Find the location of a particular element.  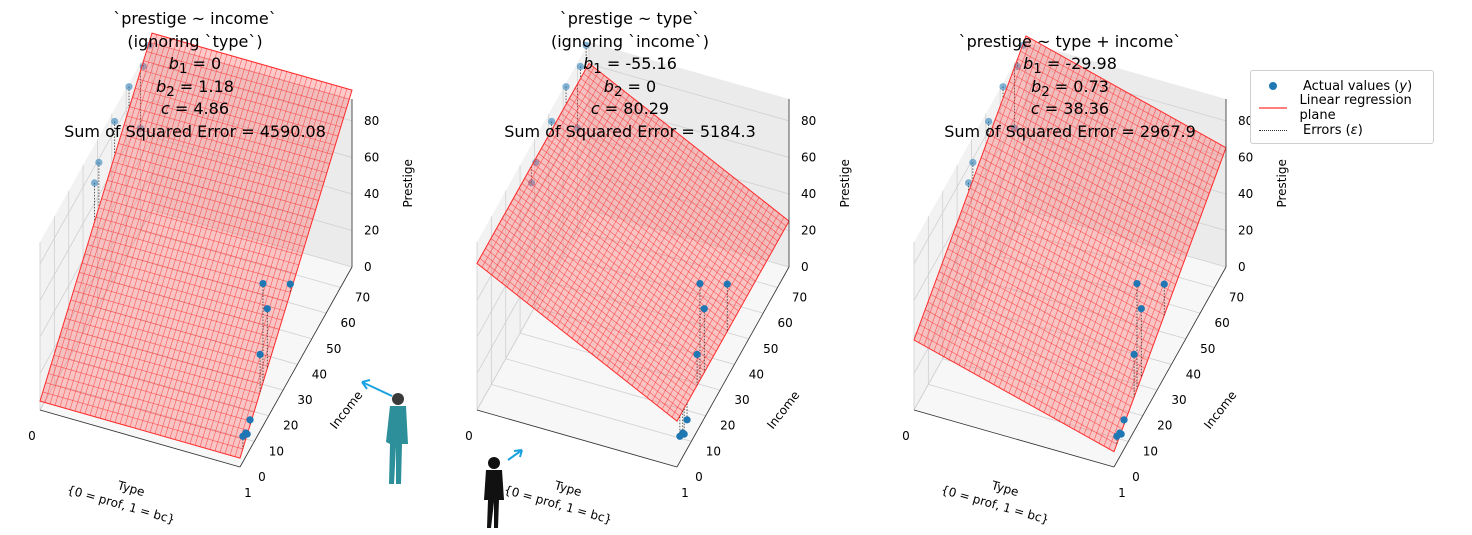

title-3-b1: b1 = -29.98 is located at coordinates (1070, 66).